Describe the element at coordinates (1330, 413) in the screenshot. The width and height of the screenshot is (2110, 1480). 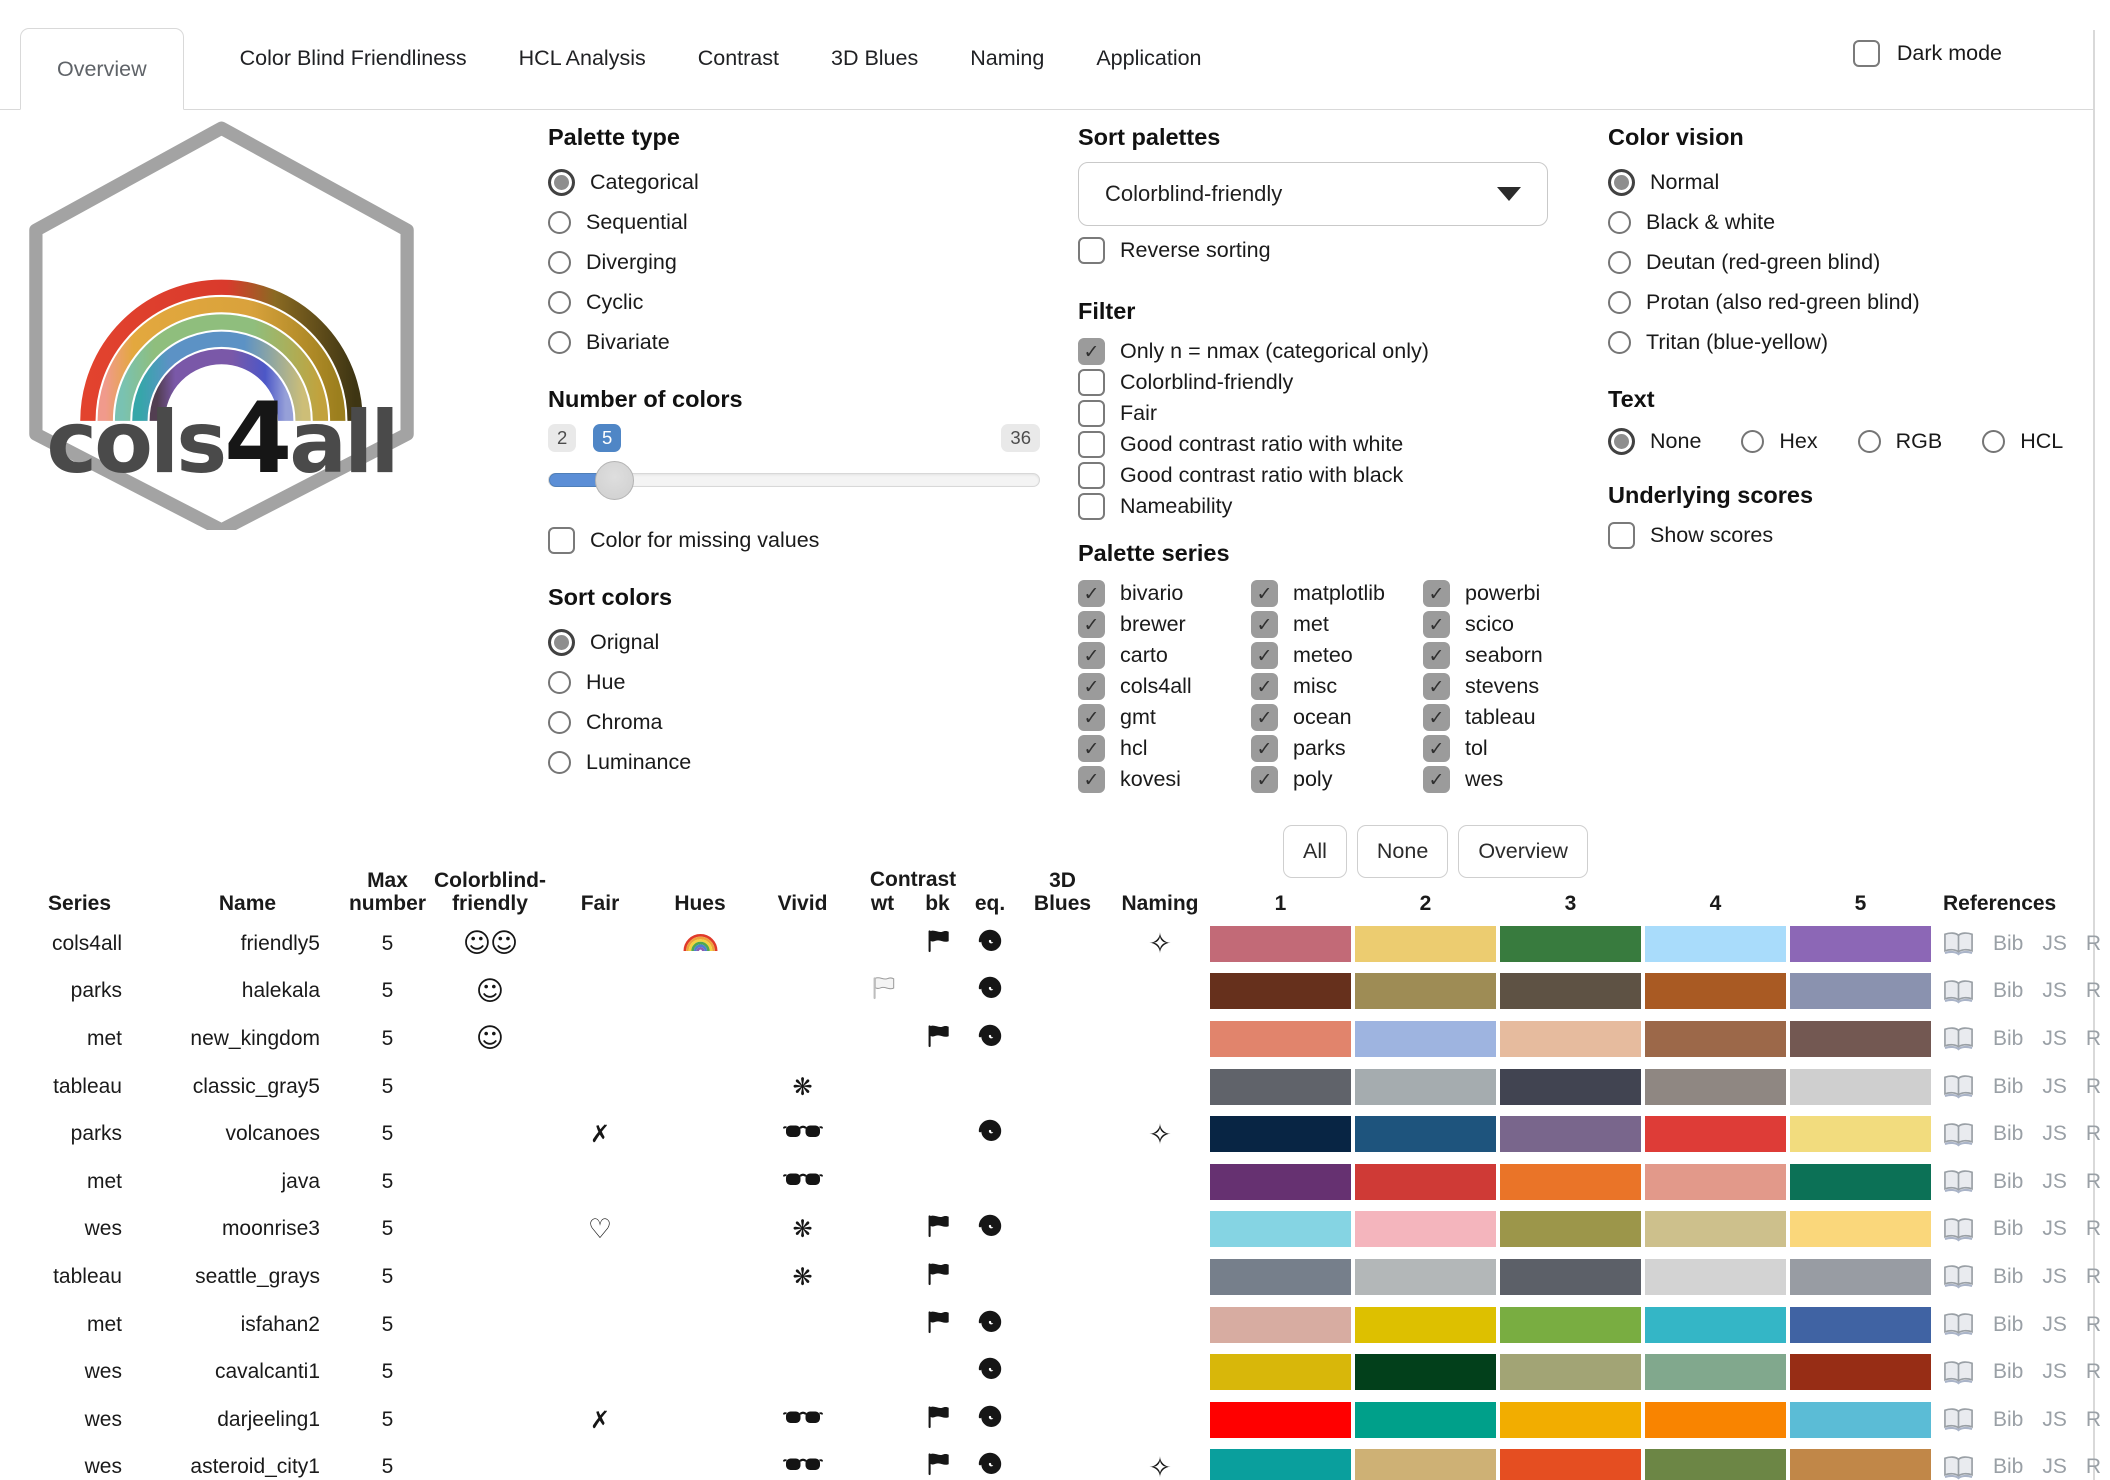
I see `filter-option-fair: Fair` at that location.